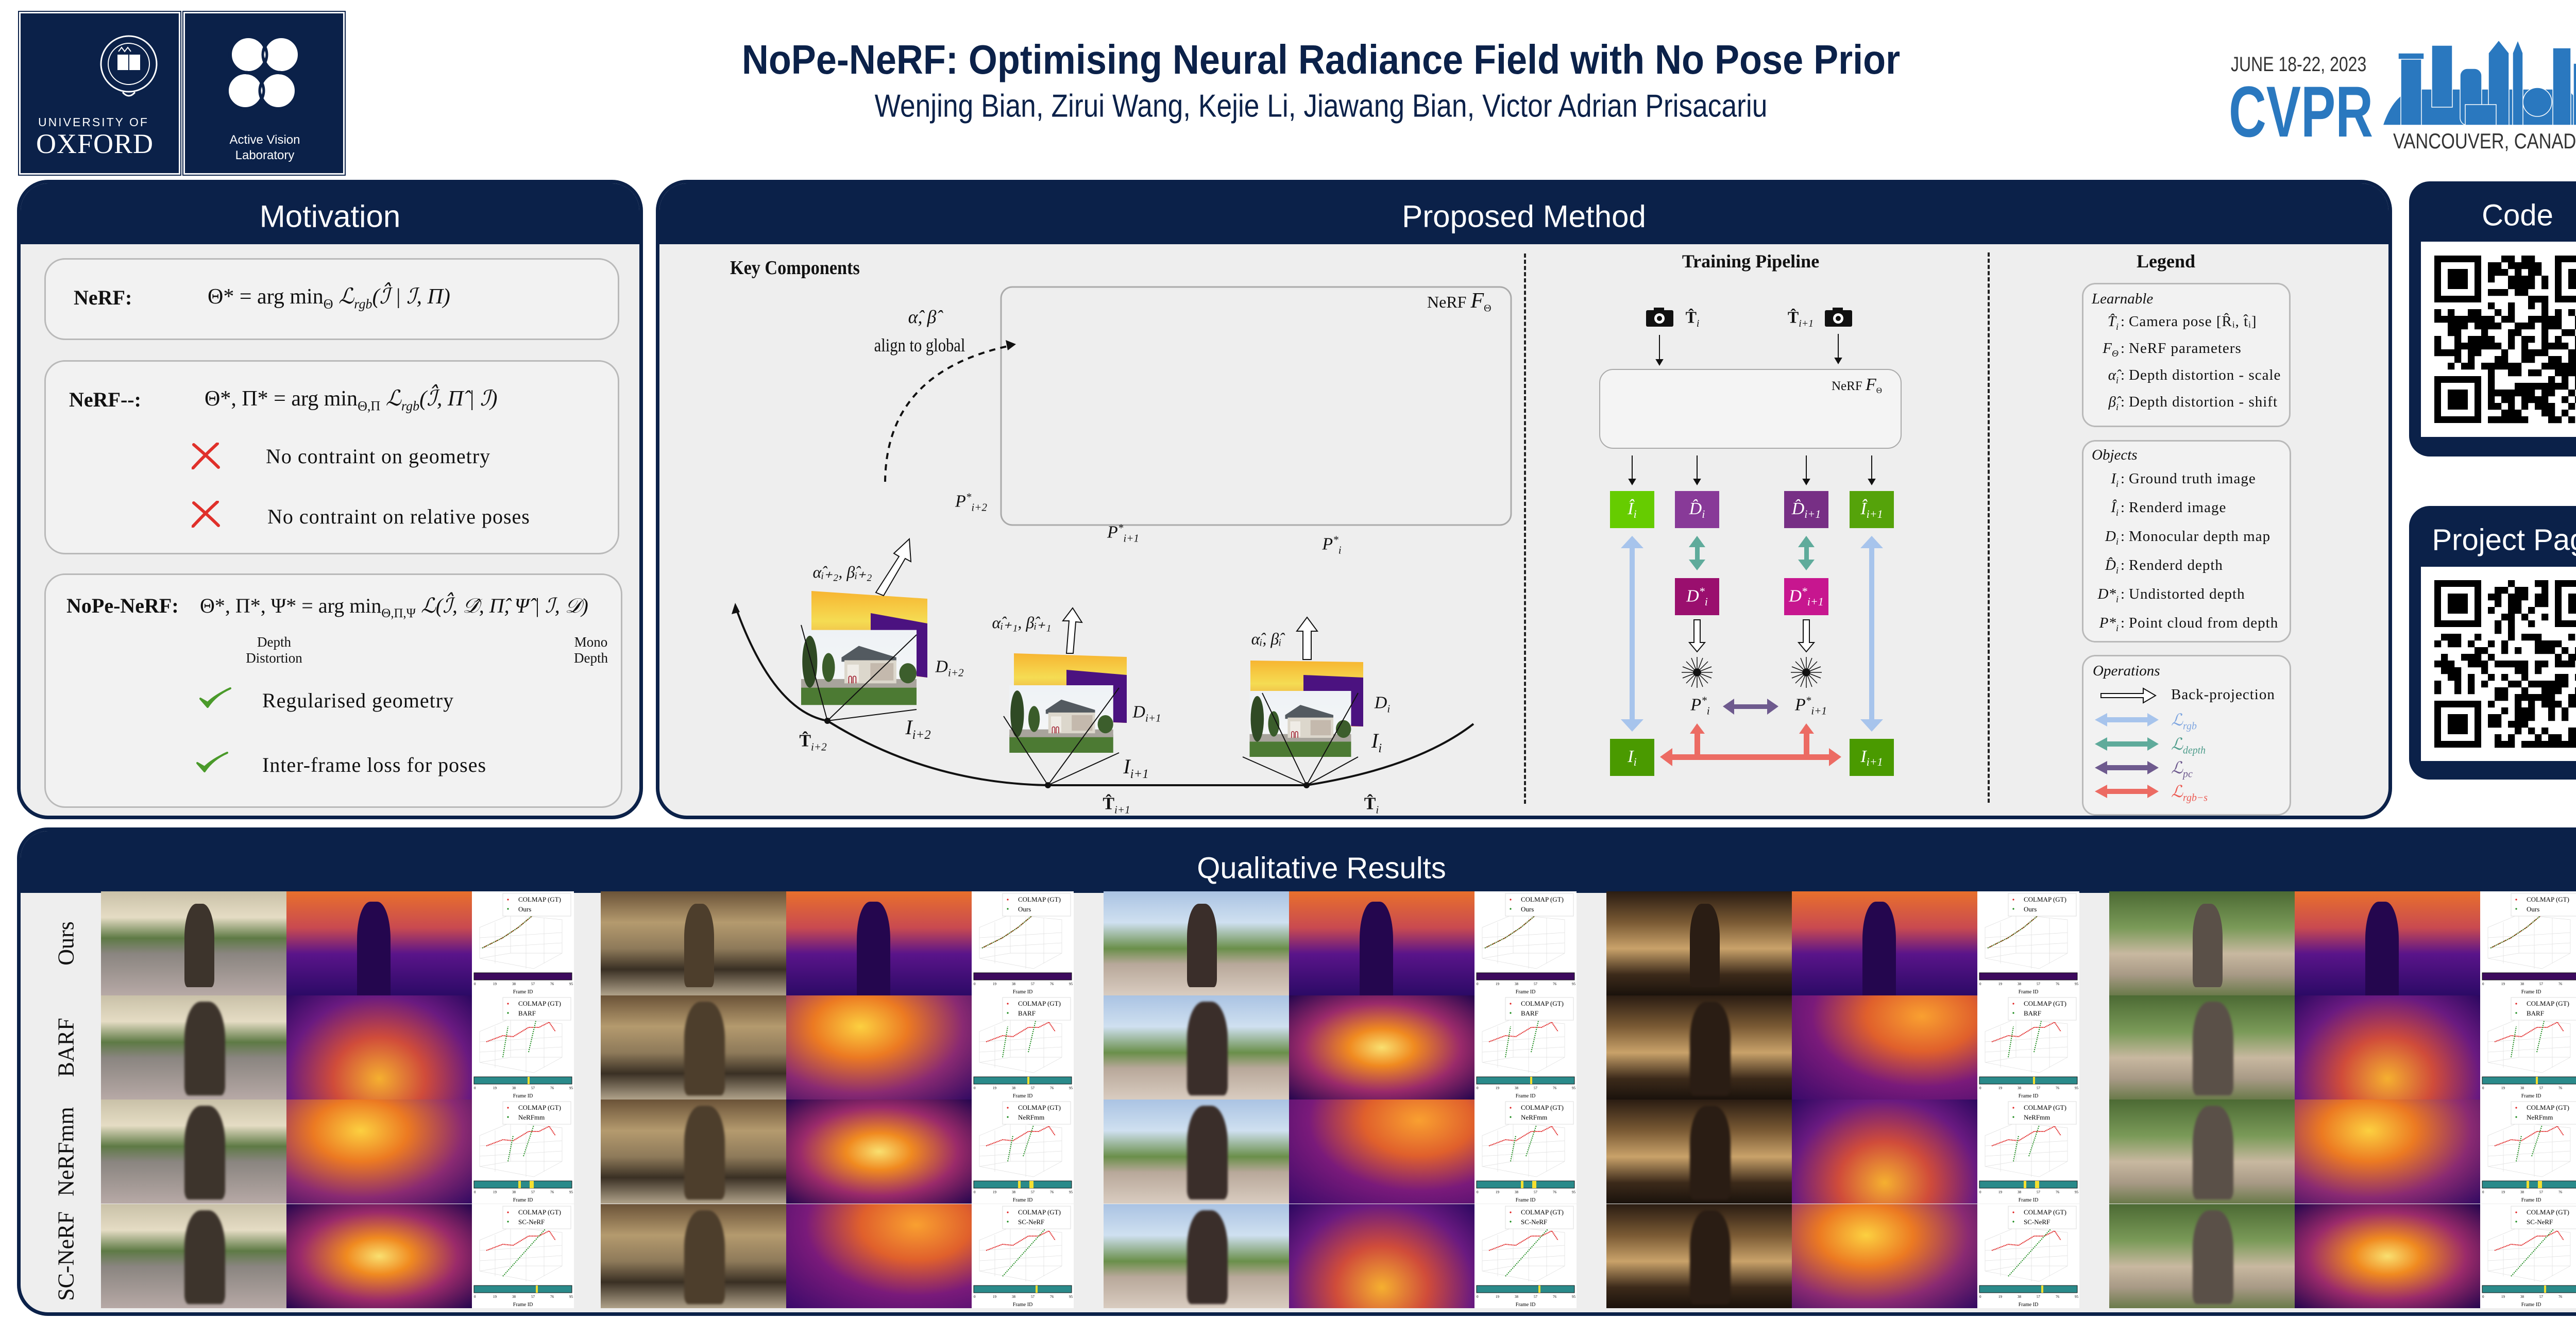  Describe the element at coordinates (2127, 719) in the screenshot. I see `rgb-loss-arrow-icon` at that location.